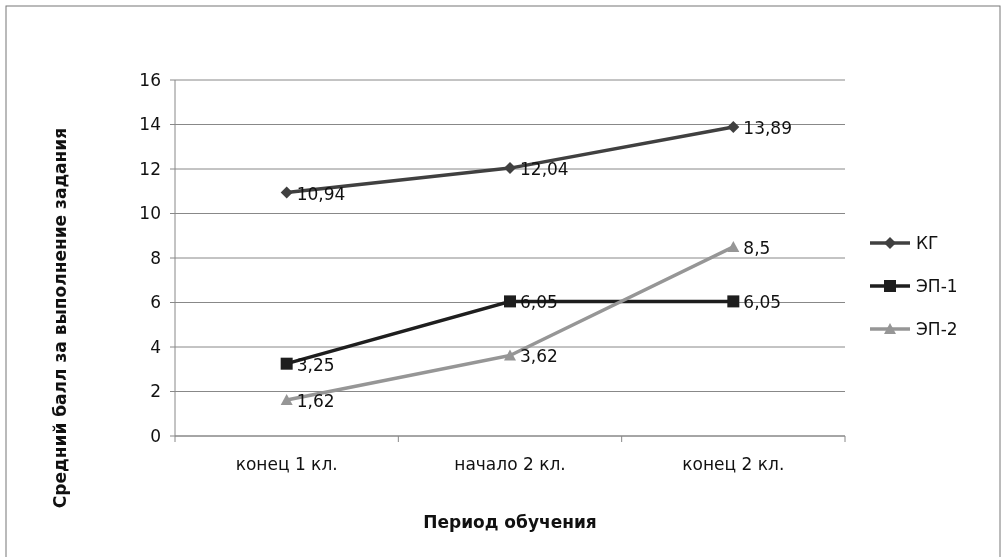 The image size is (1002, 557). I want to click on data-label: 6,05, so click(762, 302).